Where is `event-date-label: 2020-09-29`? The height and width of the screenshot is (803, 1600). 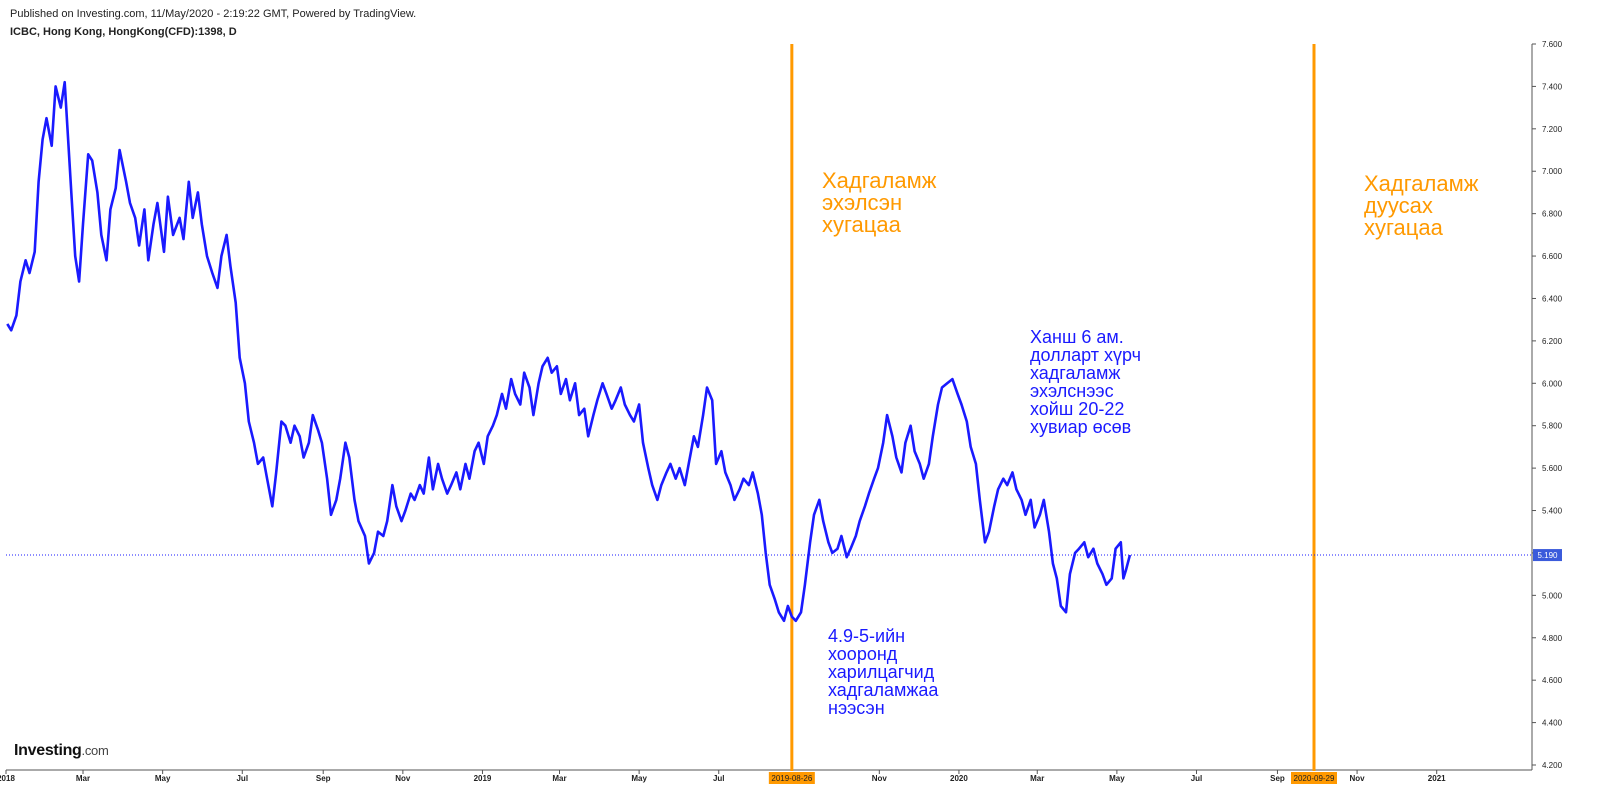 event-date-label: 2020-09-29 is located at coordinates (1314, 778).